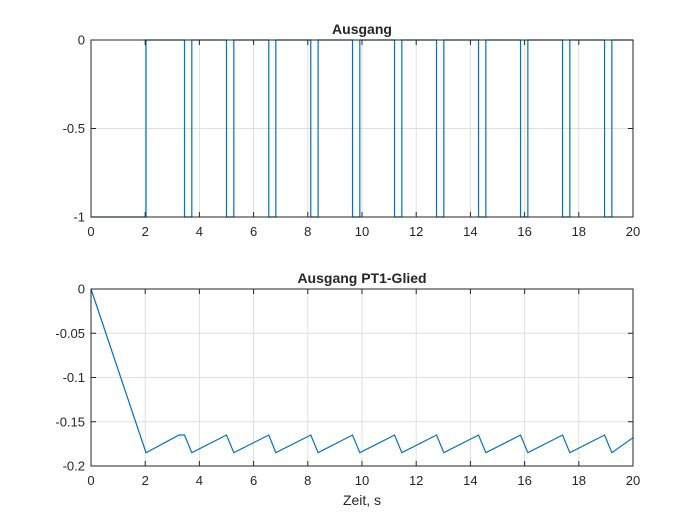  Describe the element at coordinates (199, 231) in the screenshot. I see `chart0-xtick-label-2: 4` at that location.